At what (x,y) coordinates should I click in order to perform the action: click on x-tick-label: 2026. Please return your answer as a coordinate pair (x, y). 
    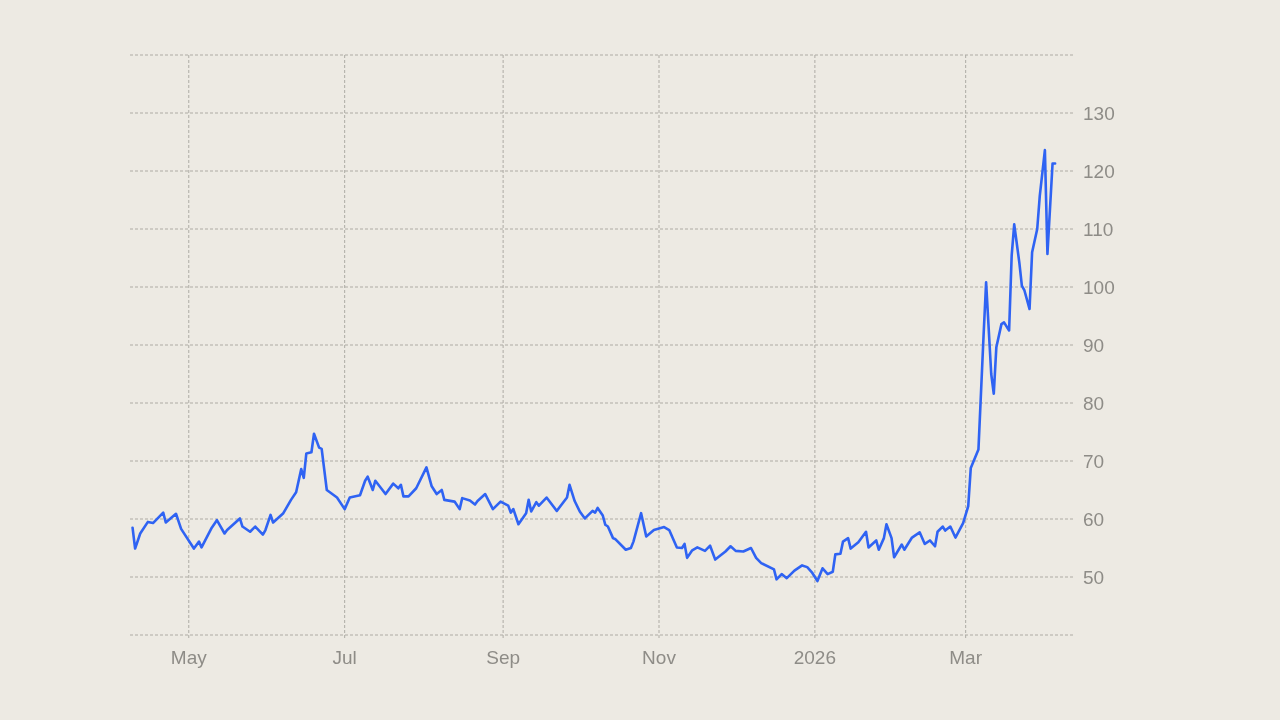
    Looking at the image, I should click on (815, 657).